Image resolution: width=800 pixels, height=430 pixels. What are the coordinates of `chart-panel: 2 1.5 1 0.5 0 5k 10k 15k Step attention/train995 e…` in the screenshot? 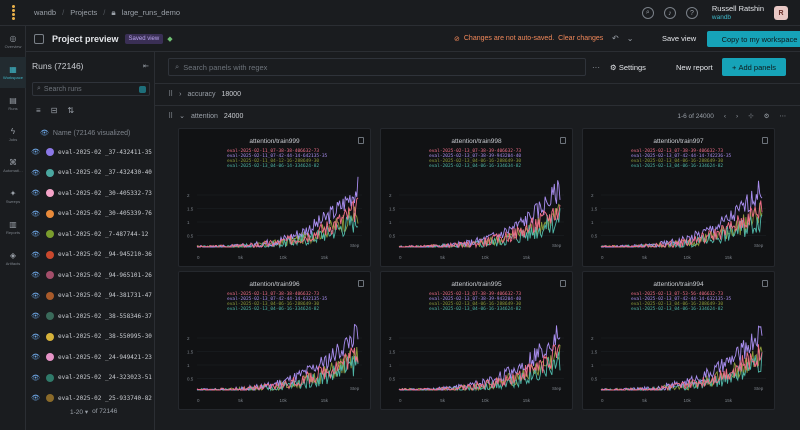 It's located at (476, 340).